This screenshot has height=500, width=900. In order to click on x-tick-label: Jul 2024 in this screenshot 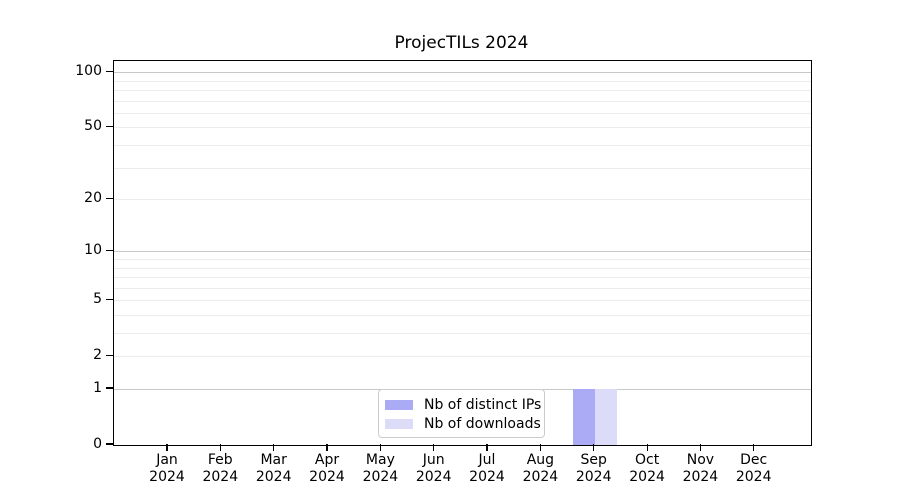, I will do `click(487, 469)`.